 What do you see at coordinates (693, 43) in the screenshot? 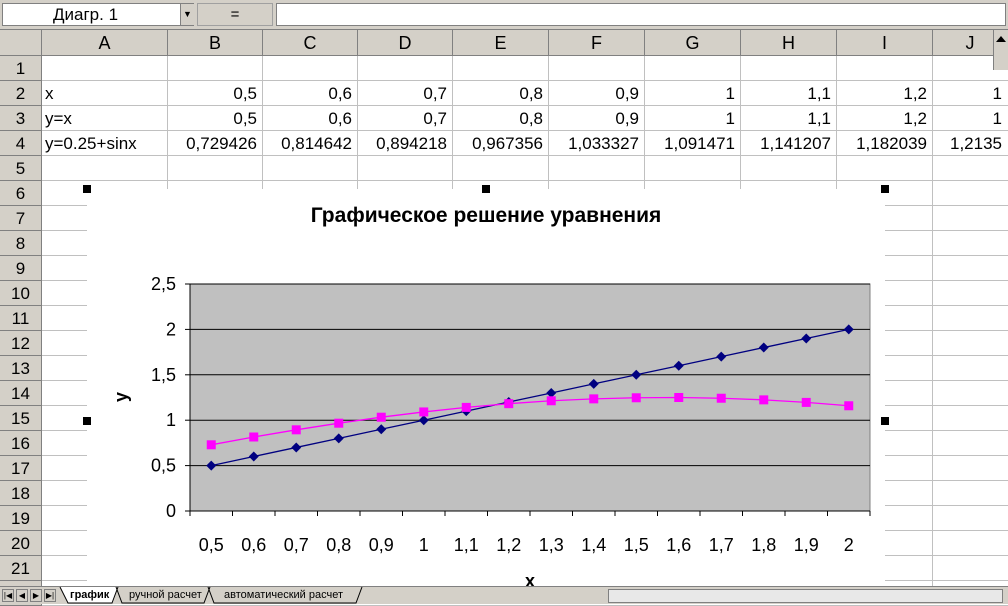
I see `column-header-g: G` at bounding box center [693, 43].